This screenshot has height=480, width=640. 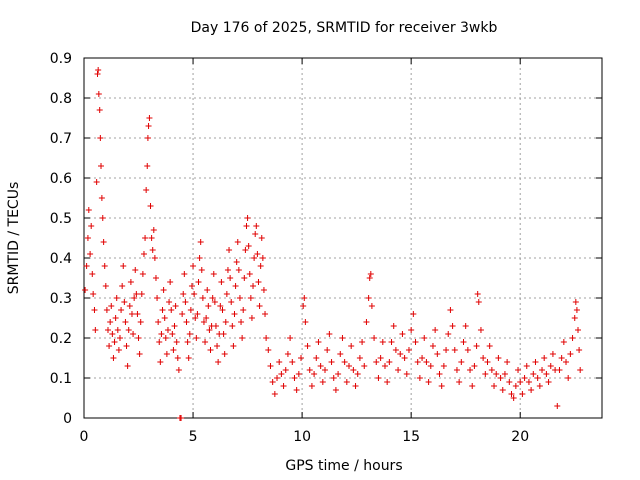 What do you see at coordinates (302, 437) in the screenshot?
I see `x-tick-label: 10` at bounding box center [302, 437].